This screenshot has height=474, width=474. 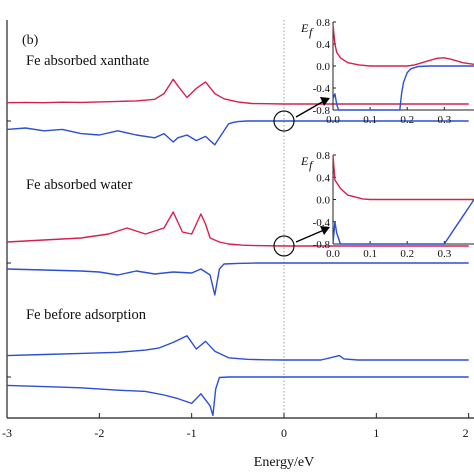 I want to click on panel-label-before: Fe before adsorption, so click(x=86, y=315).